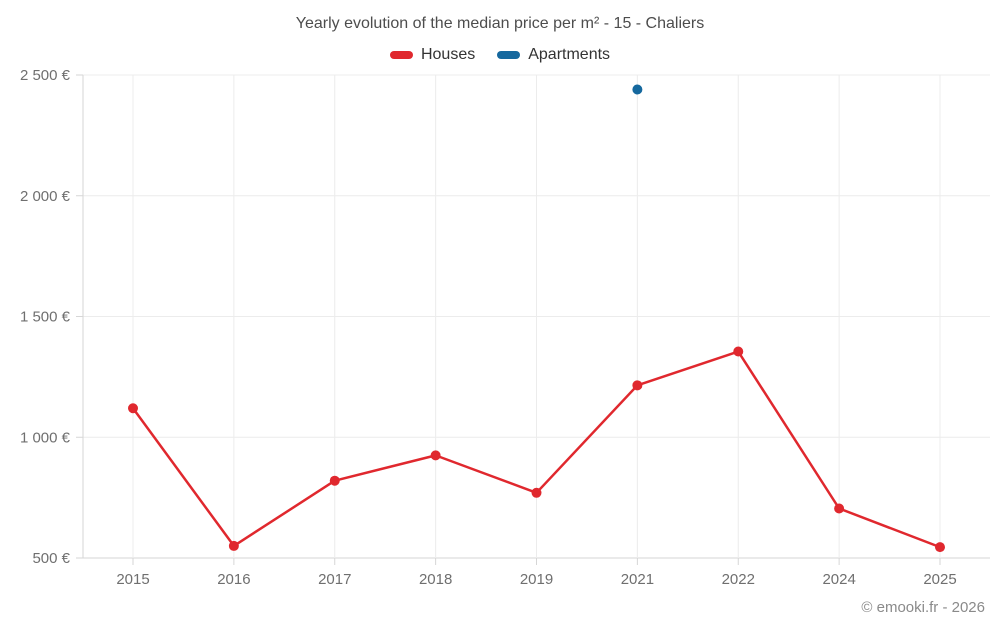  Describe the element at coordinates (448, 54) in the screenshot. I see `legend-label-houses: Houses` at that location.